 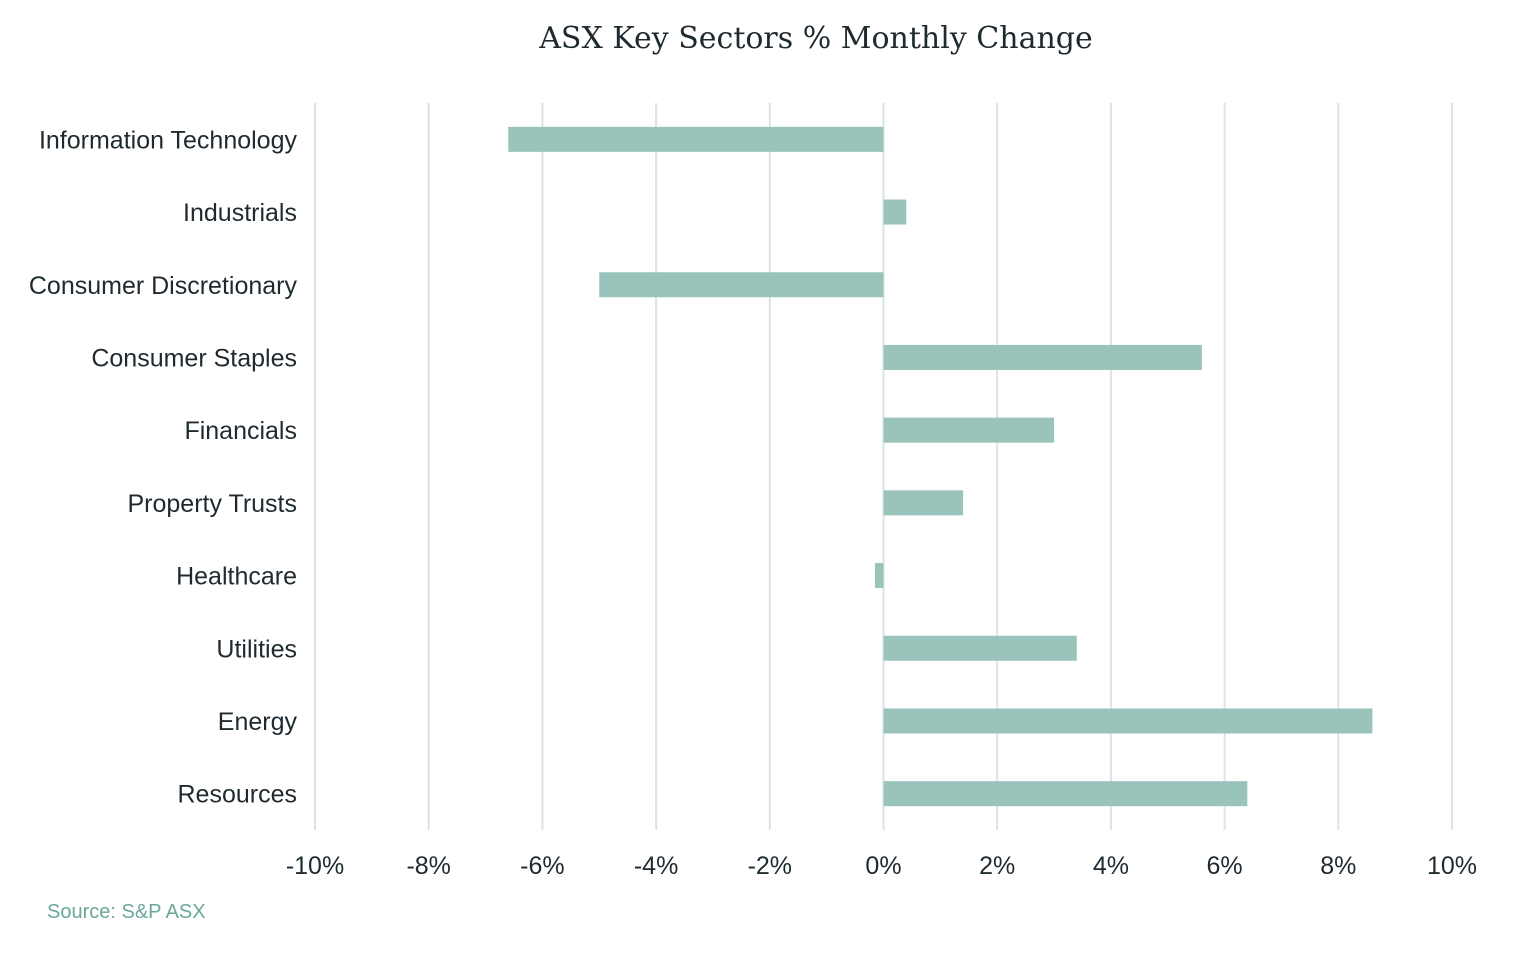 What do you see at coordinates (168, 140) in the screenshot?
I see `category-label: Information Technology` at bounding box center [168, 140].